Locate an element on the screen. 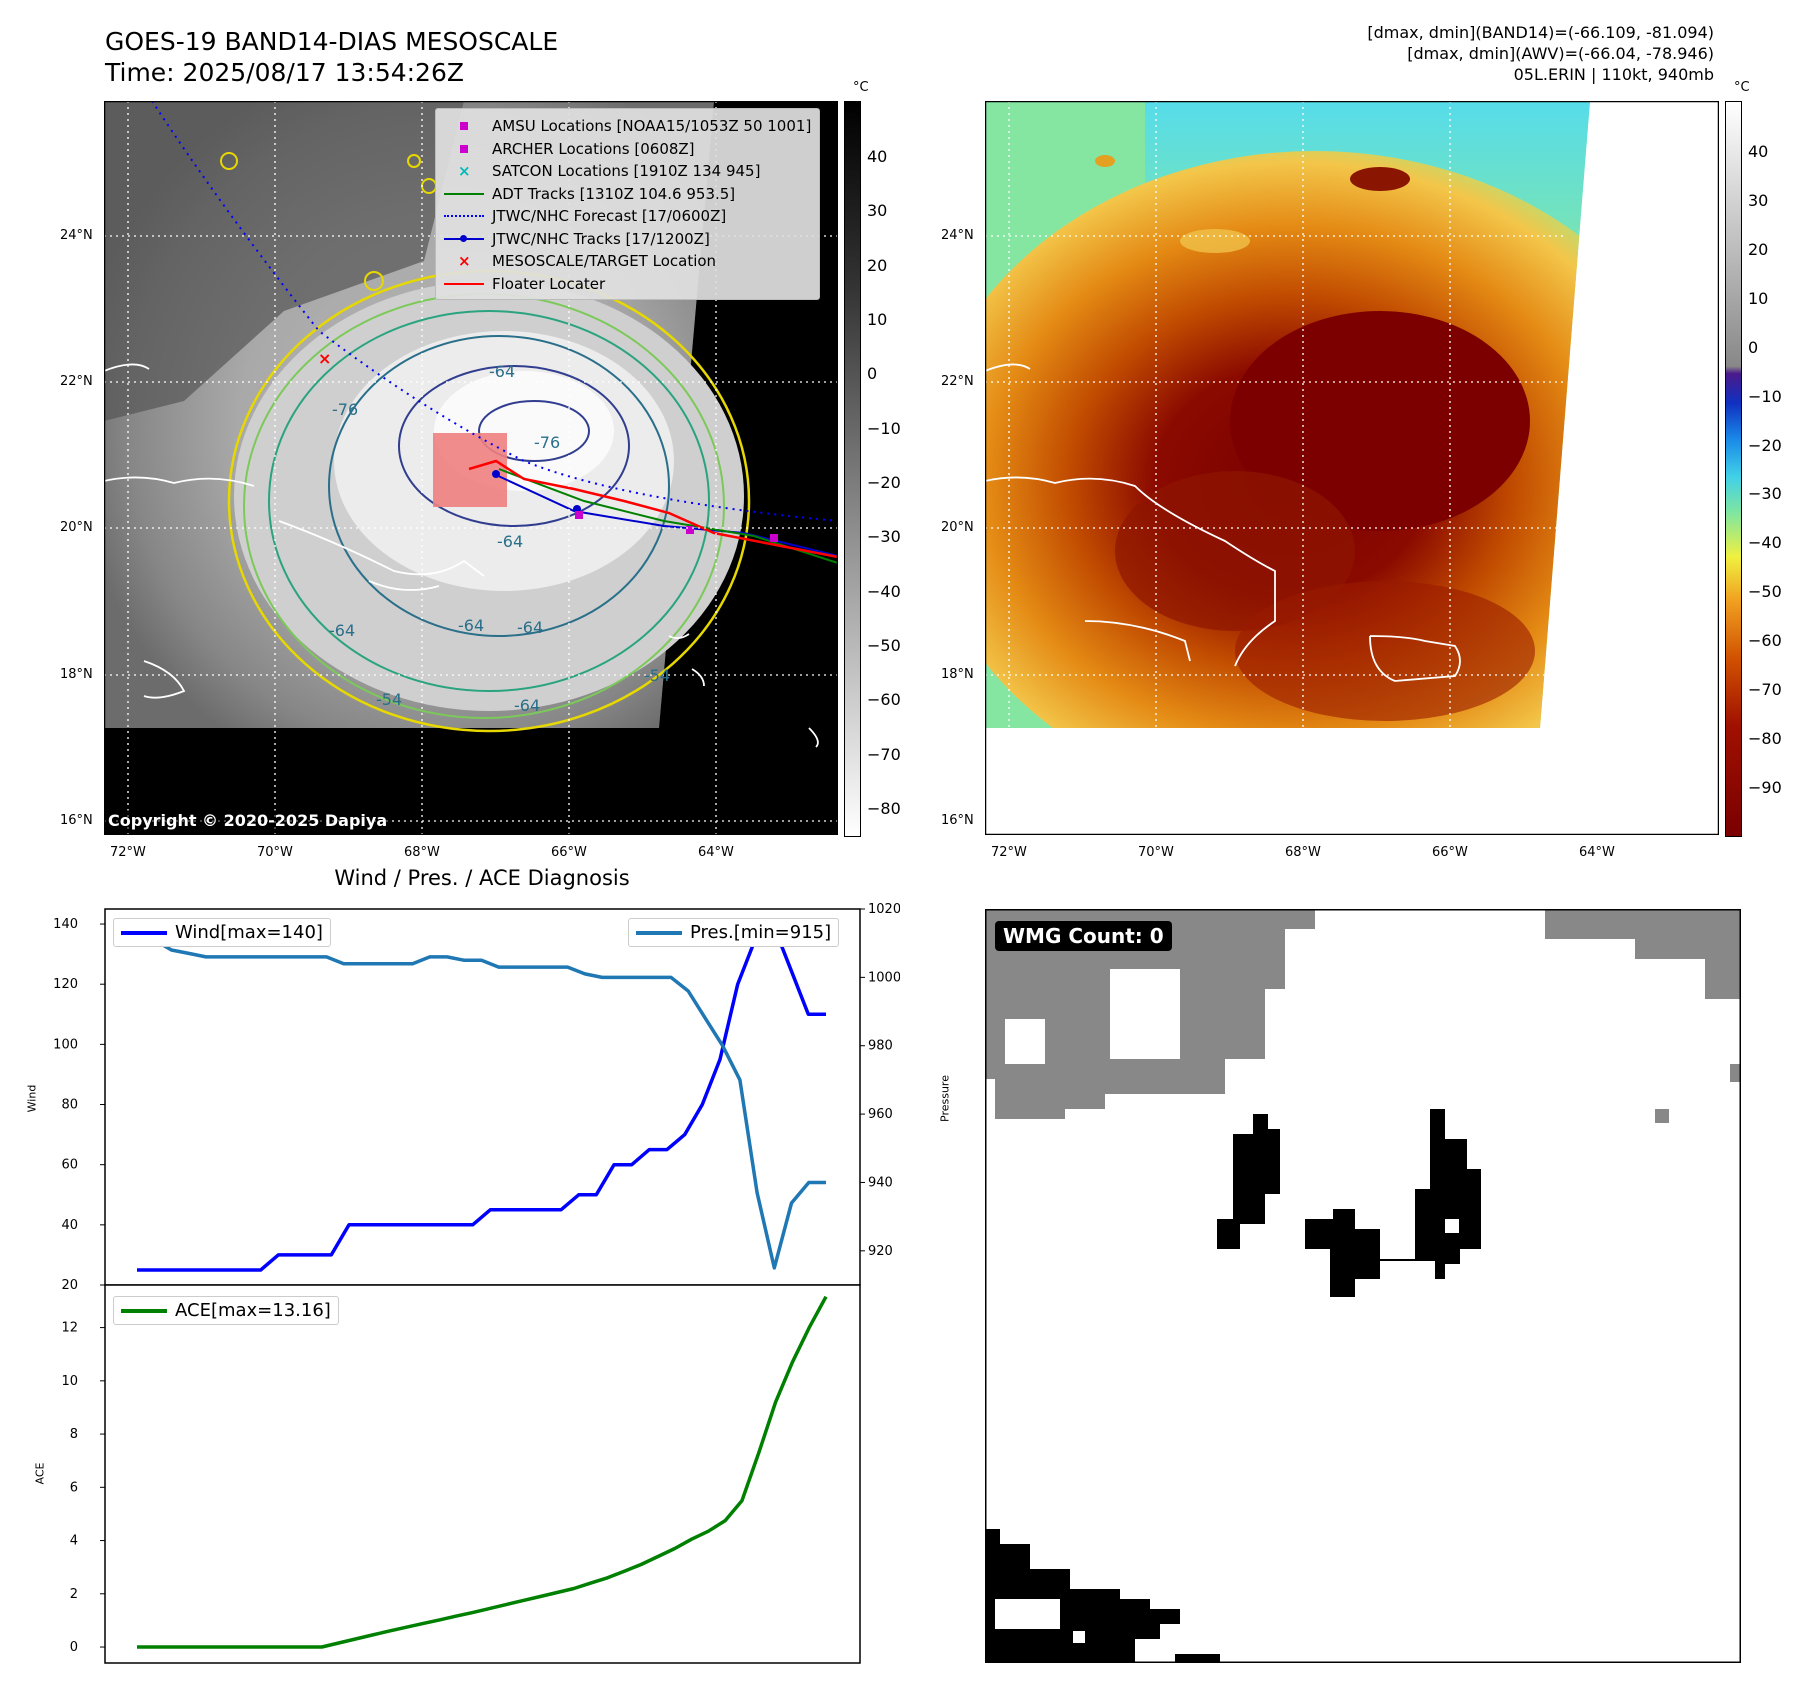 The image size is (1797, 1690). colorbar2-unit: °C is located at coordinates (1742, 87).